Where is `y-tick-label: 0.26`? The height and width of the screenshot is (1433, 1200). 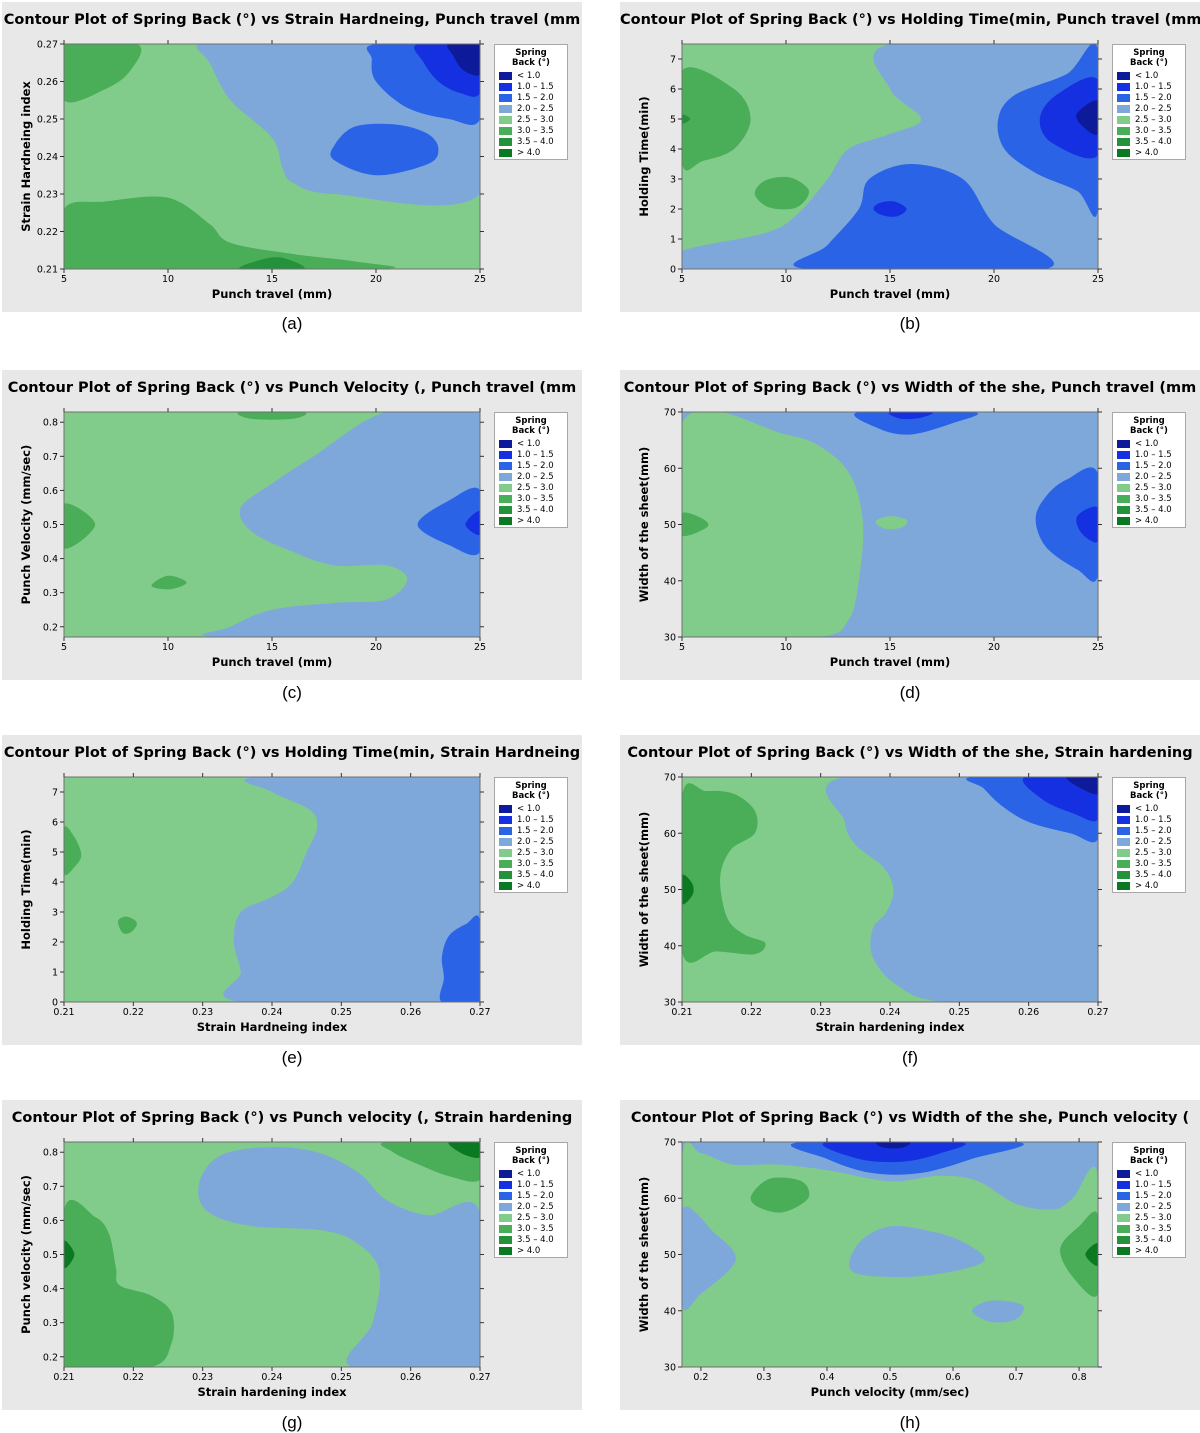
y-tick-label: 0.26 is located at coordinates (47, 82).